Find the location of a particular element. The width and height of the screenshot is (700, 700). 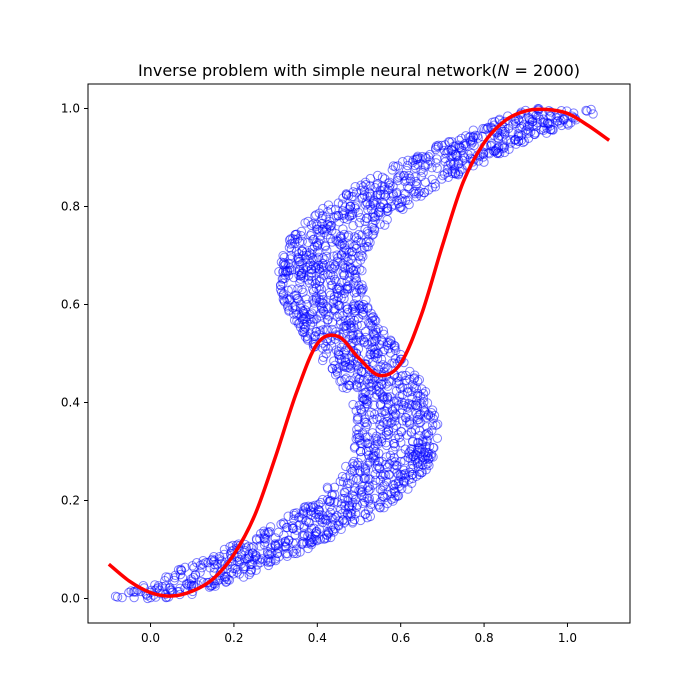

x-tick-label: 0.0 is located at coordinates (150, 638).